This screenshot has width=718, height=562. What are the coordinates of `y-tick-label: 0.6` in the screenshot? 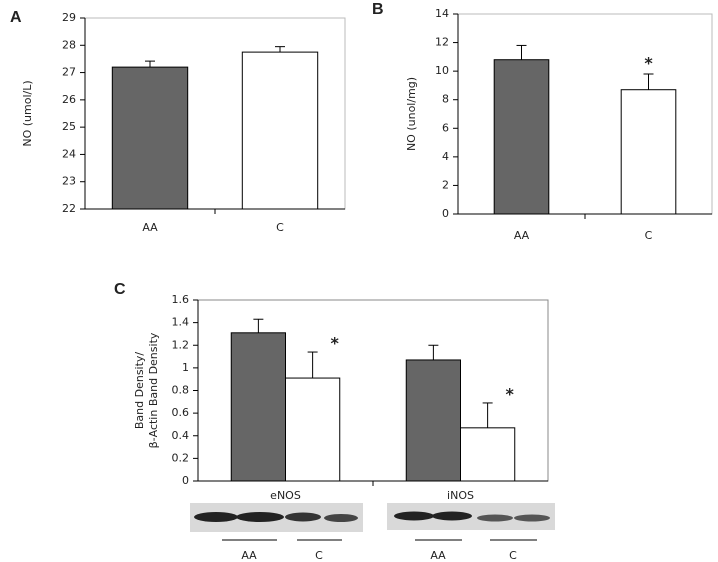 It's located at (181, 412).